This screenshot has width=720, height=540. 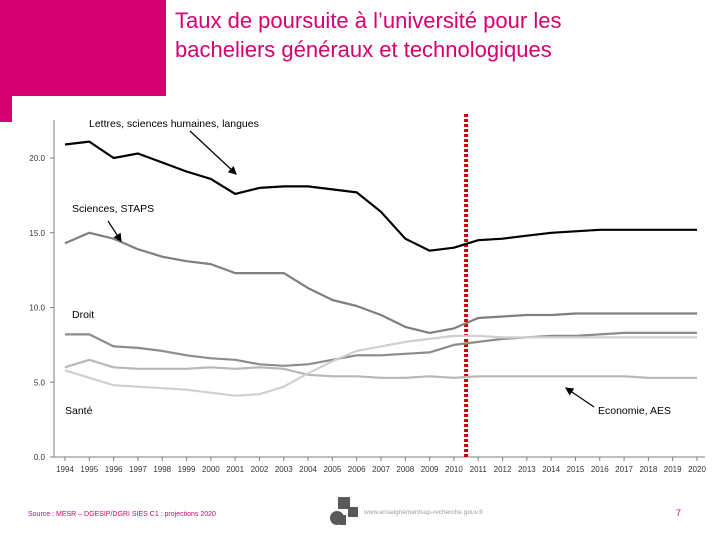 What do you see at coordinates (424, 512) in the screenshot?
I see `site-url: www.enseignementsup-recherche.gouv.fr` at bounding box center [424, 512].